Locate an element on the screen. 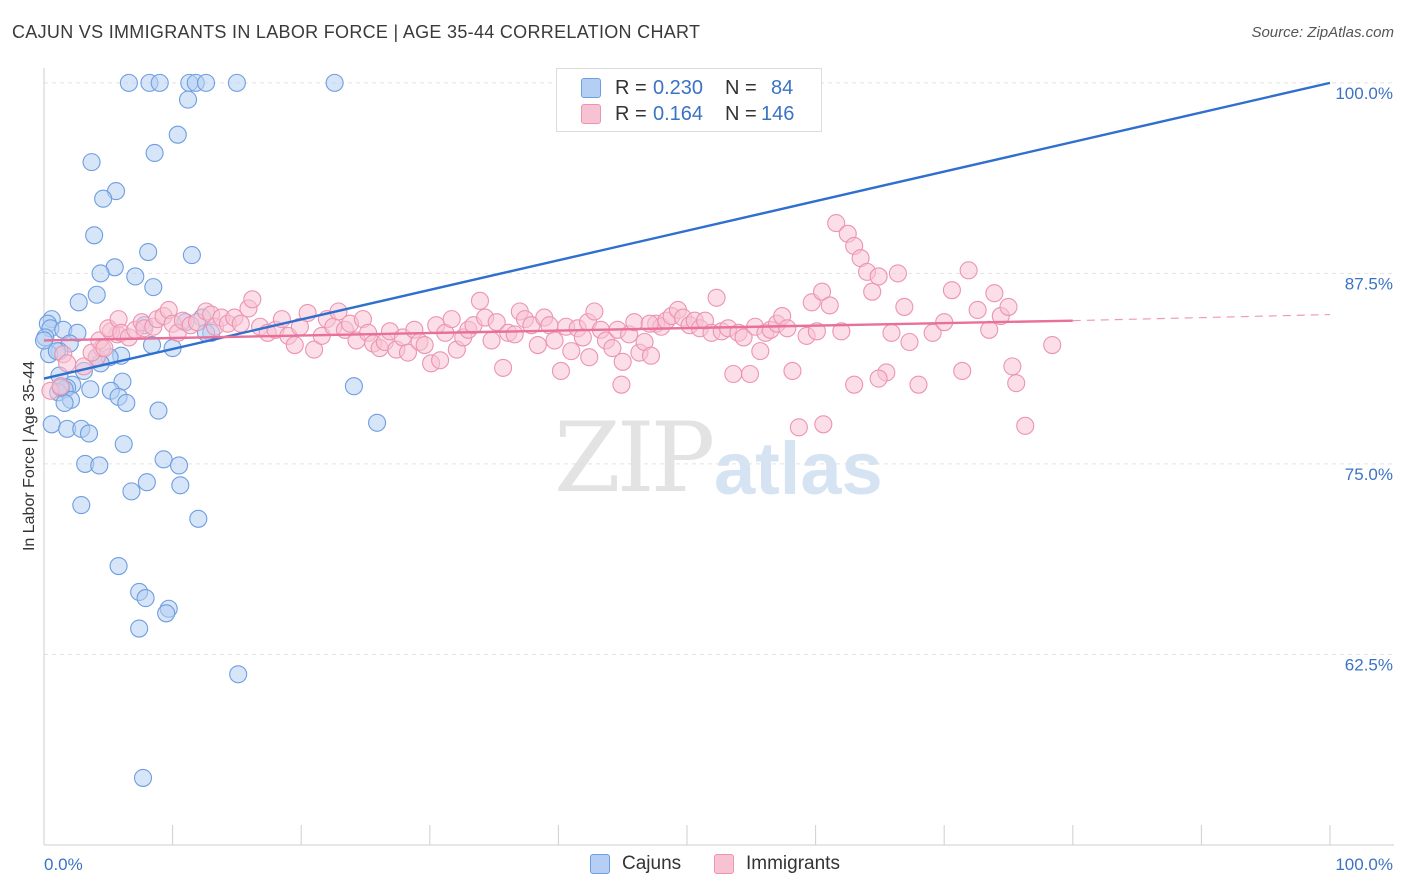  legend-row-immigrants: R = 0.164 N = 146 is located at coordinates (689, 114).